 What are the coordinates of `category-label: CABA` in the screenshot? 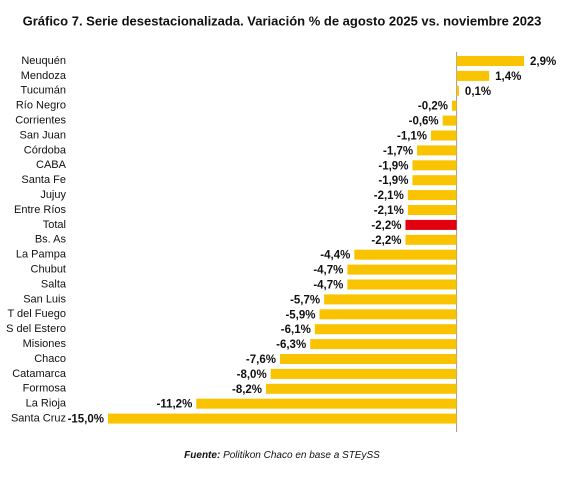 It's located at (51, 165).